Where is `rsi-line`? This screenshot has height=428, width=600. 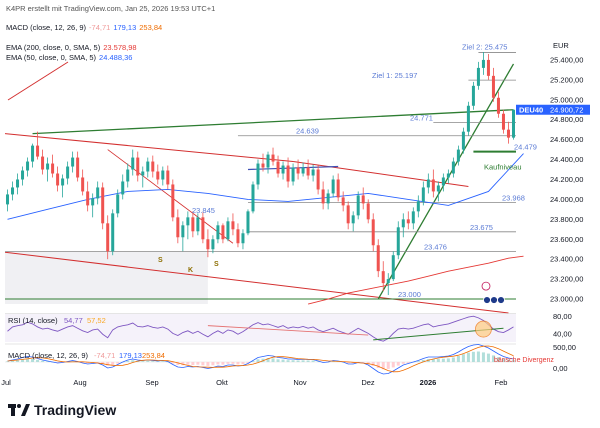 rsi-line is located at coordinates (260, 328).